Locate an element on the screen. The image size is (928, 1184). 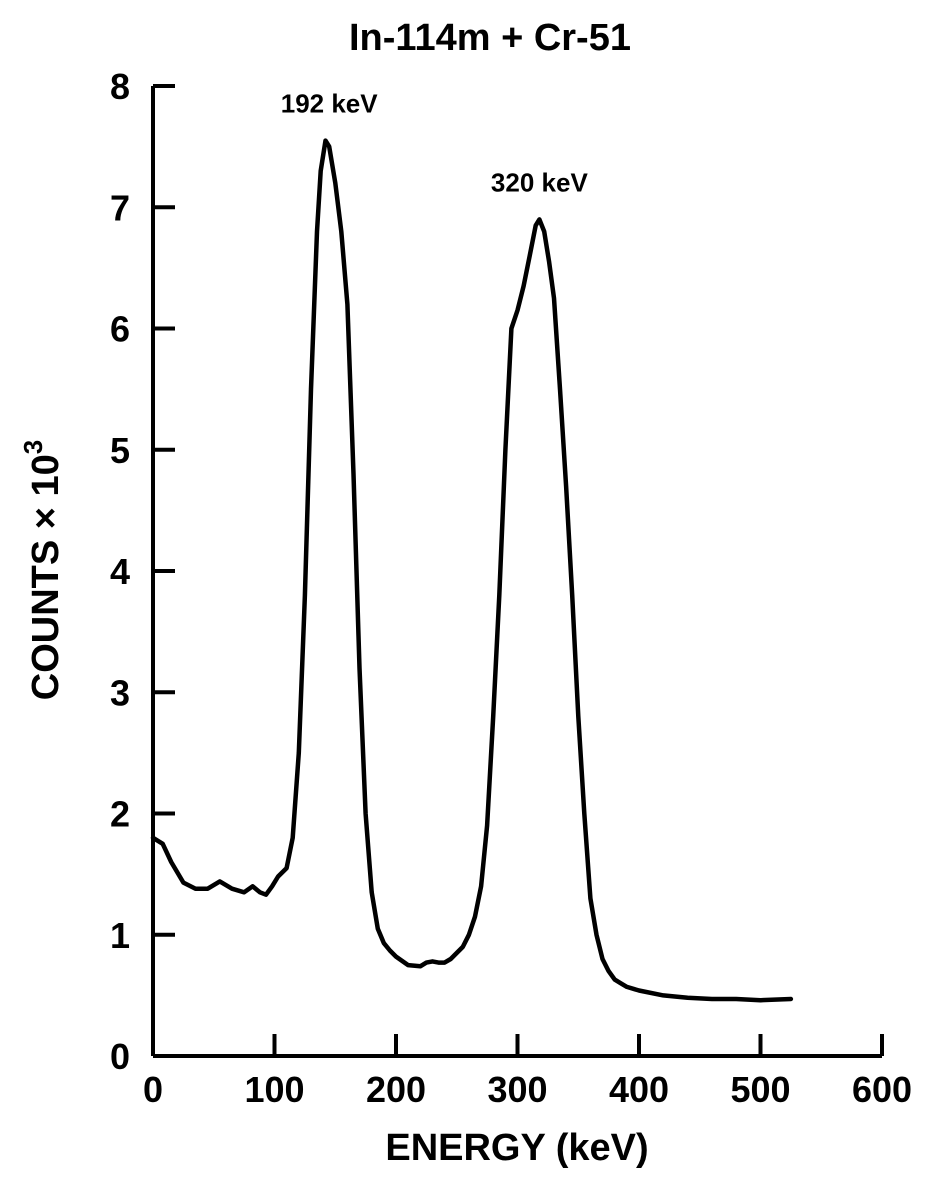
x-tick-label: 500 is located at coordinates (760, 1089).